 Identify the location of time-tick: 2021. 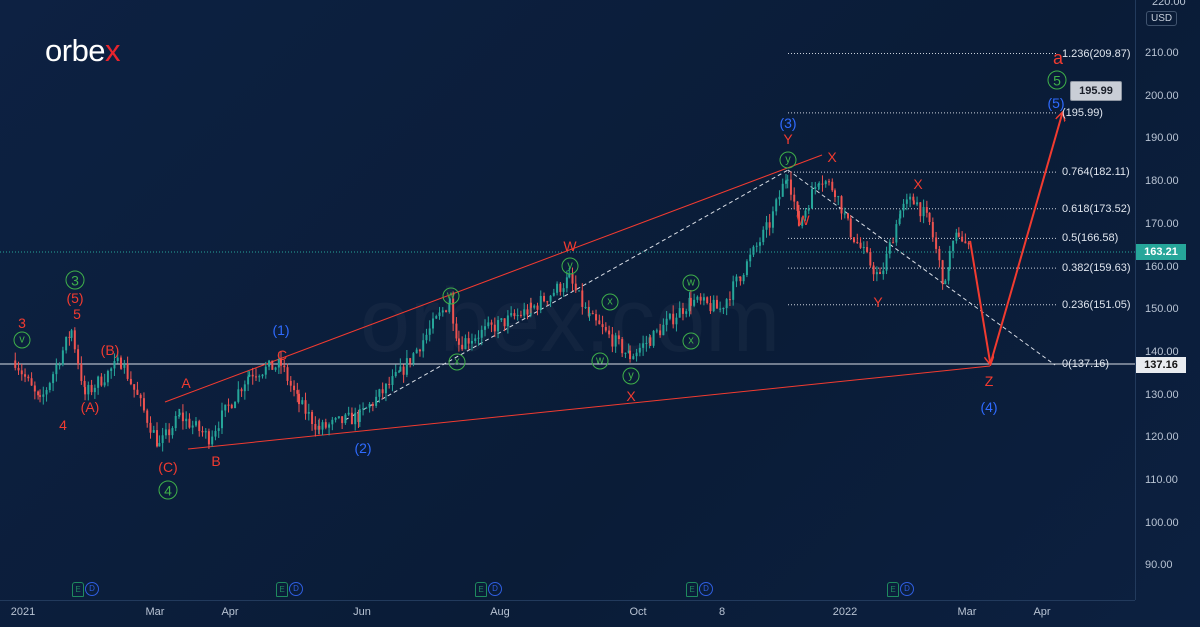
(23, 612).